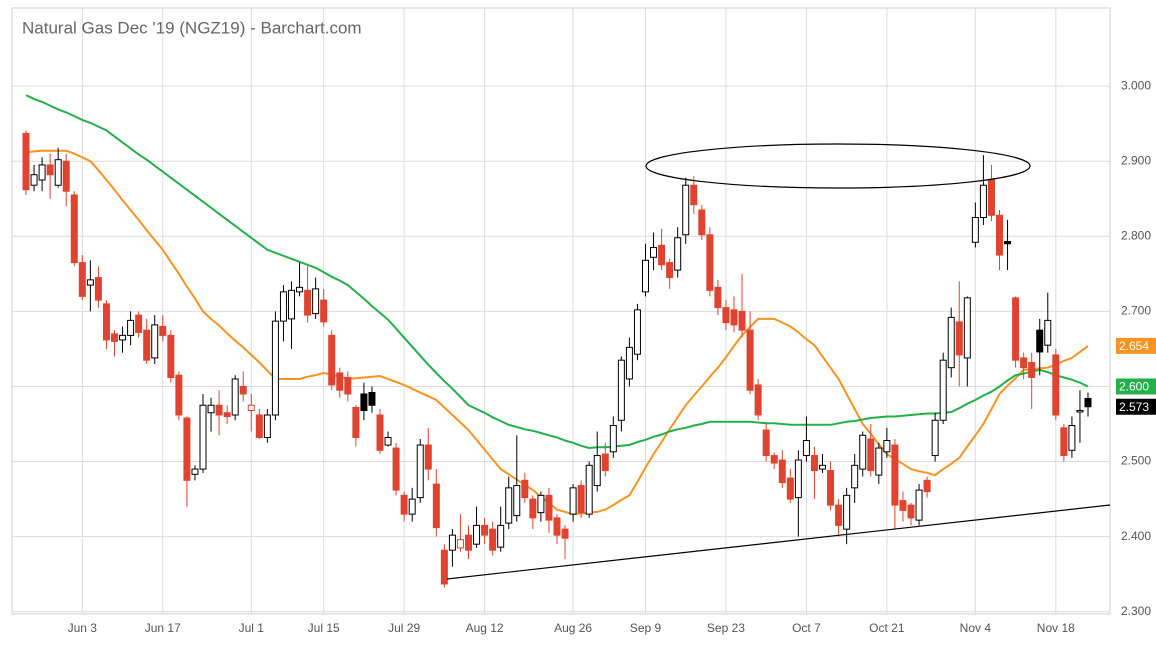  I want to click on resistance-ellipse, so click(838, 166).